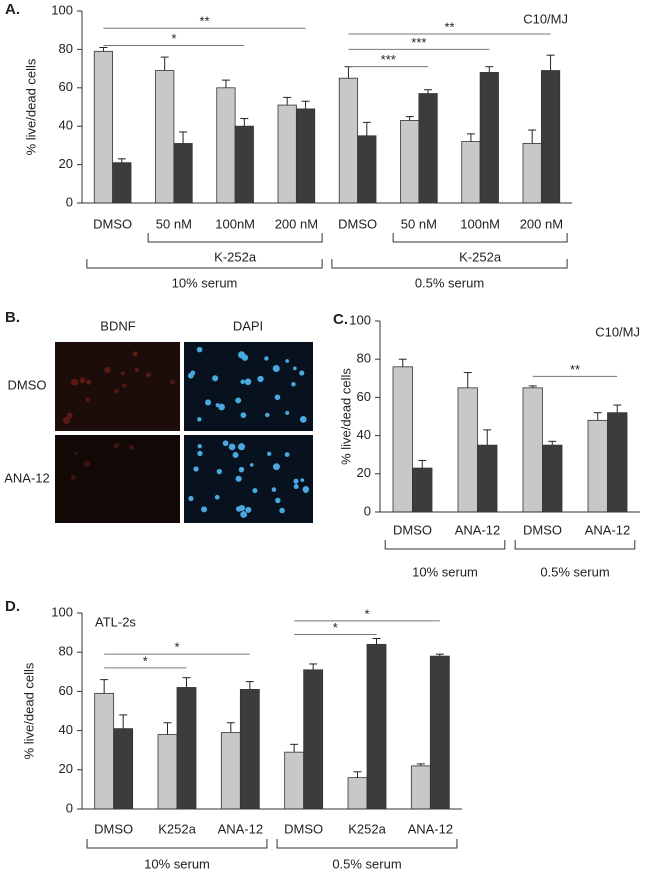  What do you see at coordinates (617, 331) in the screenshot?
I see `annotation: C10/MJ` at bounding box center [617, 331].